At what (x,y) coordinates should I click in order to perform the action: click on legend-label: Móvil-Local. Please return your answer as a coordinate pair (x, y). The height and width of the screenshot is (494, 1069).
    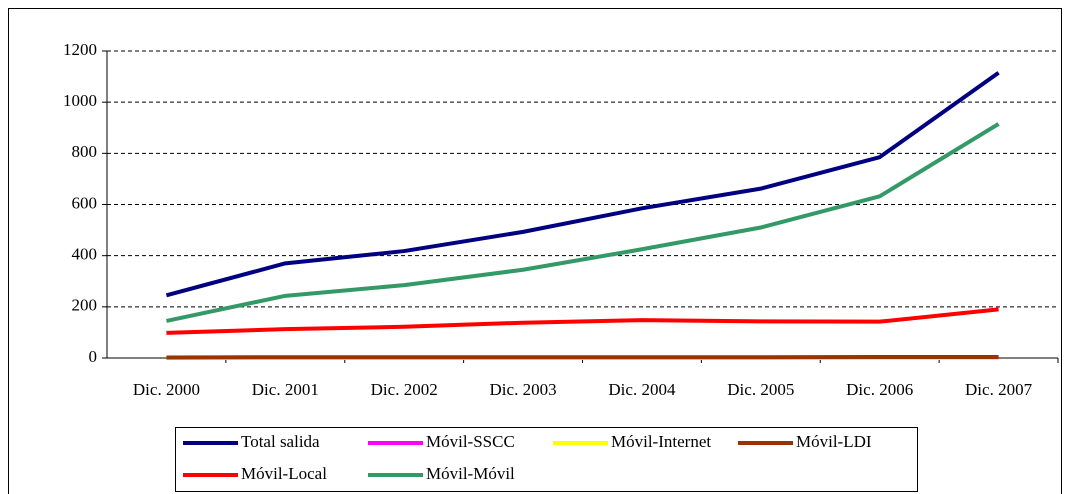
    Looking at the image, I should click on (284, 473).